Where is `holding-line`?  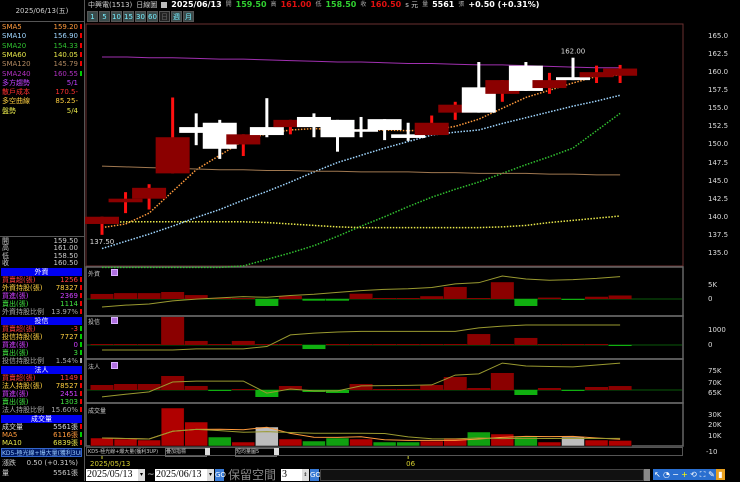 holding-line is located at coordinates (361, 380).